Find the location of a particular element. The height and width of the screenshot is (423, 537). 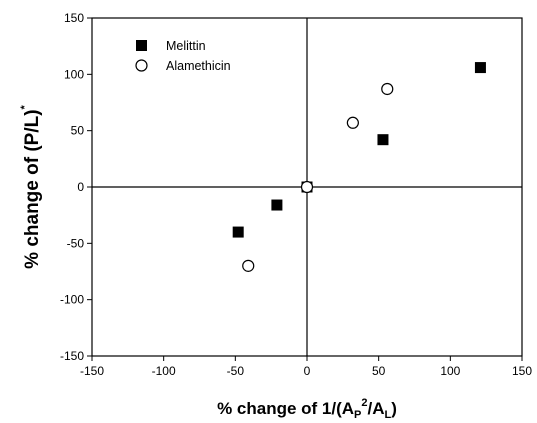

x-axis-title-close: ) is located at coordinates (394, 408).